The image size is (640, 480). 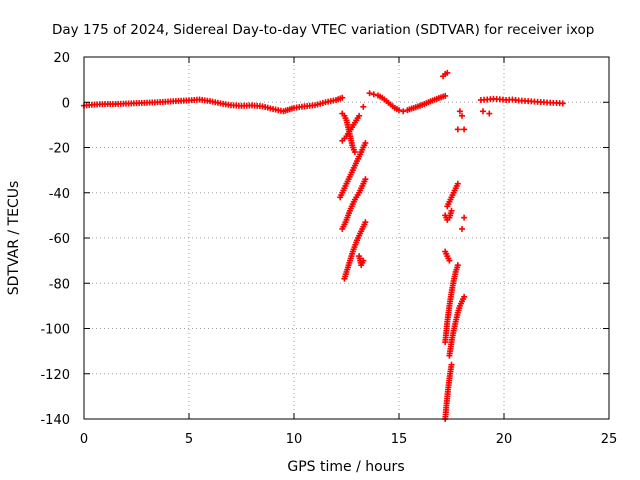 What do you see at coordinates (55, 330) in the screenshot?
I see `y-tick-label: -100` at bounding box center [55, 330].